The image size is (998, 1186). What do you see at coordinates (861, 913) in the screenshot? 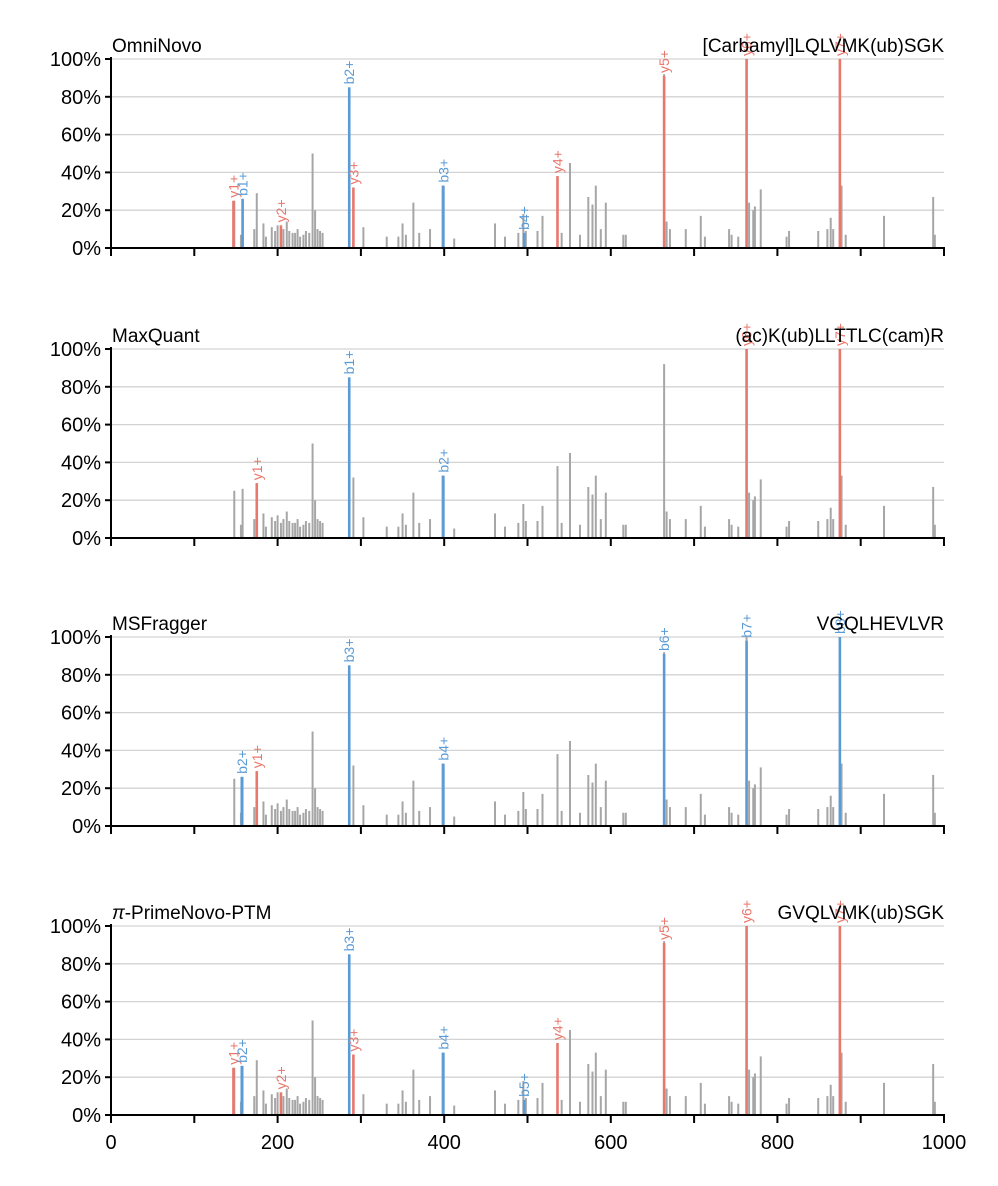
I see `peptide-sequence: GVQLVMK(ub)SGK` at bounding box center [861, 913].